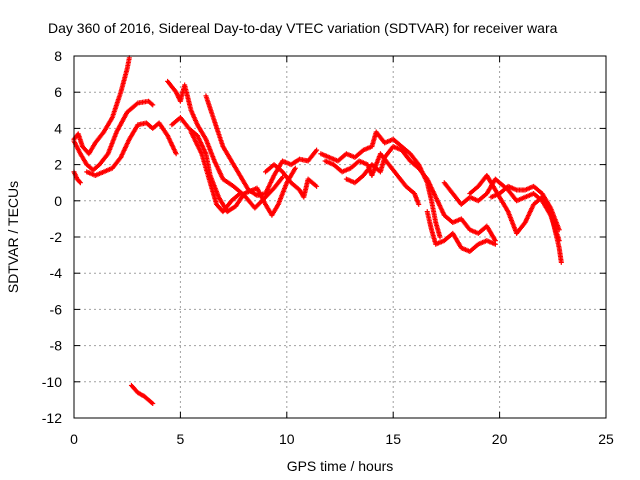 The image size is (640, 480). I want to click on series-trace-e, so click(225, 144).